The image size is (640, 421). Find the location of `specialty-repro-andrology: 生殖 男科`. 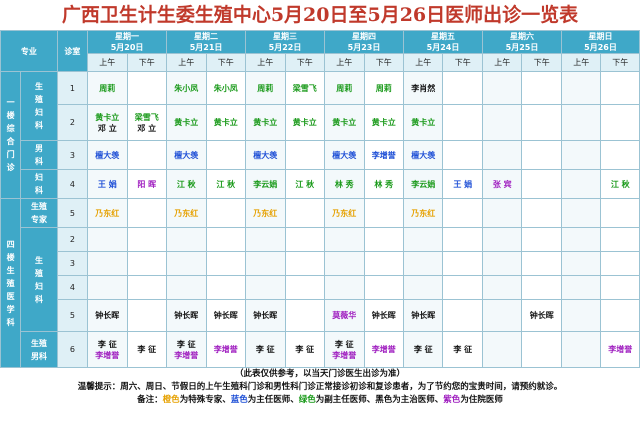

specialty-repro-andrology: 生殖 男科 is located at coordinates (39, 349).